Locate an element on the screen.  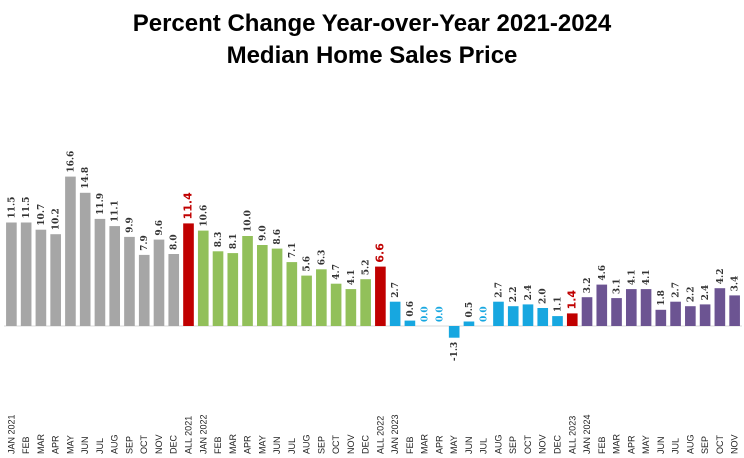
x-tick-label-35: OCT is located at coordinates (528, 445).